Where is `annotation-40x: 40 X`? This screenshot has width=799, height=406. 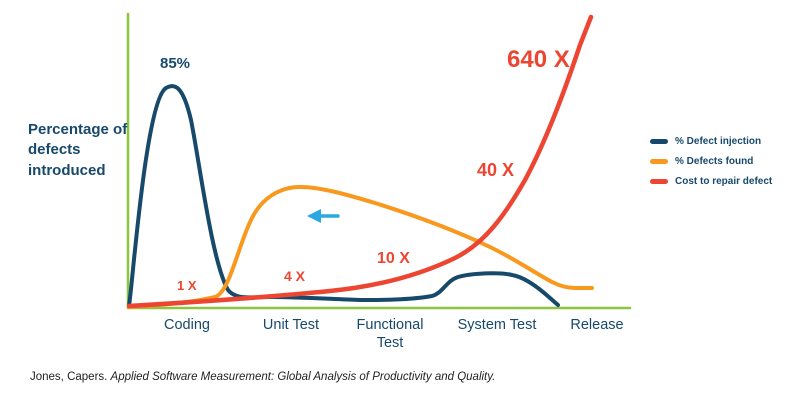
annotation-40x: 40 X is located at coordinates (496, 170).